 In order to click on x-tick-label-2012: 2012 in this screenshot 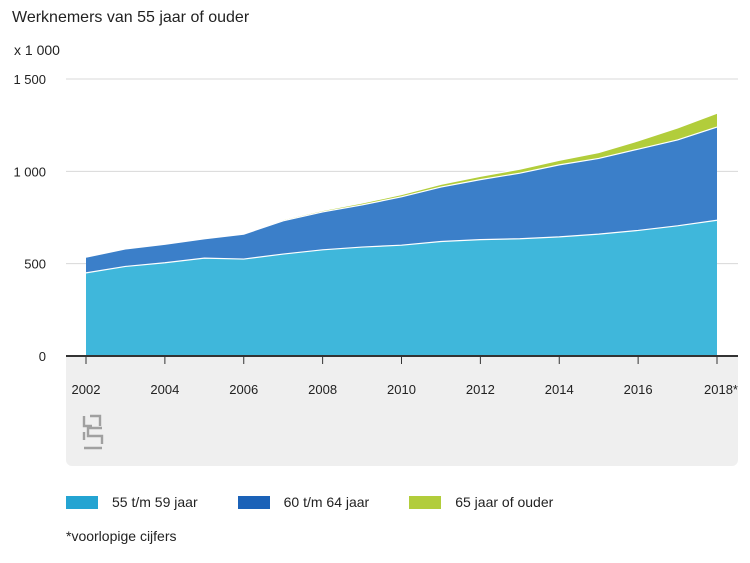, I will do `click(480, 389)`.